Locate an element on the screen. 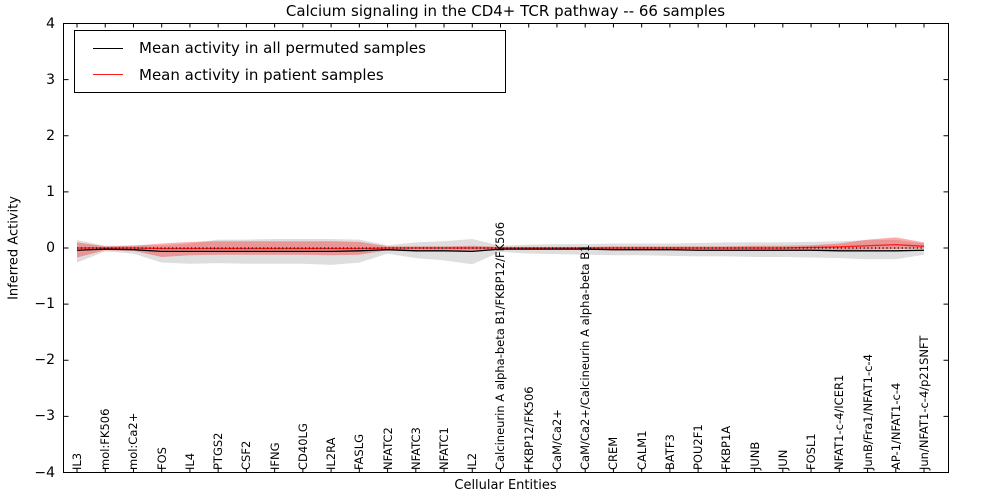 Image resolution: width=1000 pixels, height=500 pixels. patient-line-swatch-icon is located at coordinates (108, 75).